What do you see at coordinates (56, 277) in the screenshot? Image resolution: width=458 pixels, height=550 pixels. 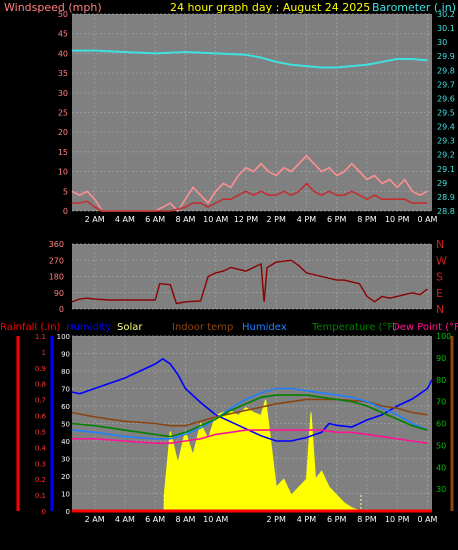 I see `direction-tick-label: 180` at bounding box center [56, 277].